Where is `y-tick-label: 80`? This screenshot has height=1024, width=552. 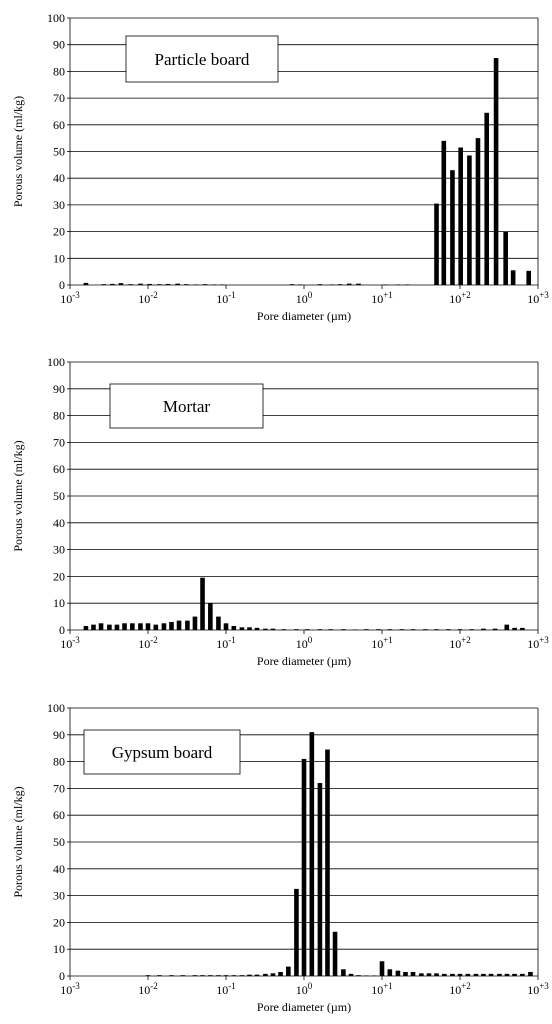
y-tick-label: 80 is located at coordinates (59, 71).